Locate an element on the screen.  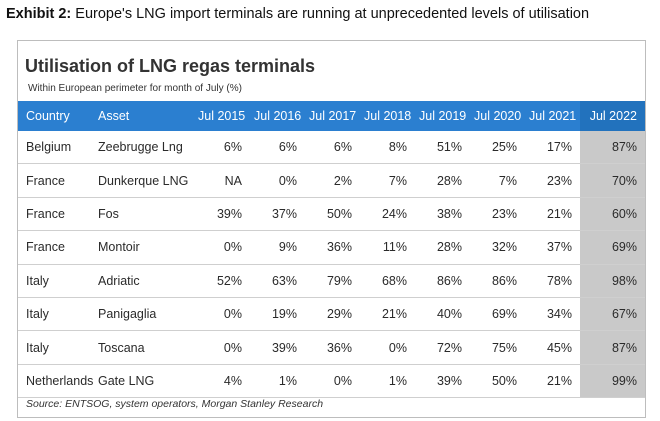
utilisation-cell: 68% is located at coordinates (387, 281).